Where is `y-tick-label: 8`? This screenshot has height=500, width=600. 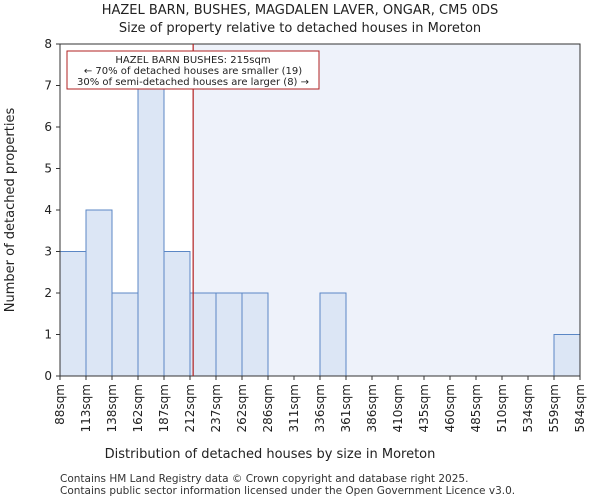 y-tick-label: 8 is located at coordinates (48, 44).